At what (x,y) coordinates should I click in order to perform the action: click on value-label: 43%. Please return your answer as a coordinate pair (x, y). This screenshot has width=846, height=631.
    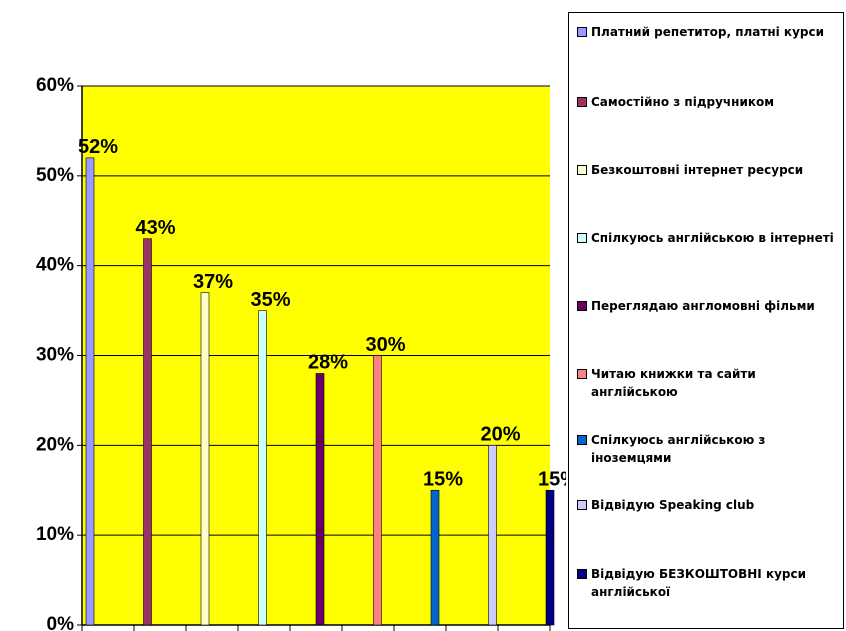
    Looking at the image, I should click on (155, 228).